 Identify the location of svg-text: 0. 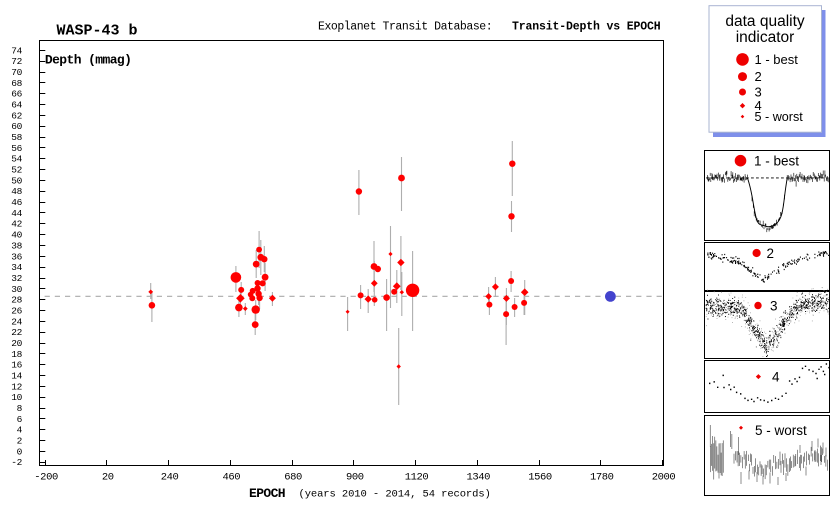
(20, 451).